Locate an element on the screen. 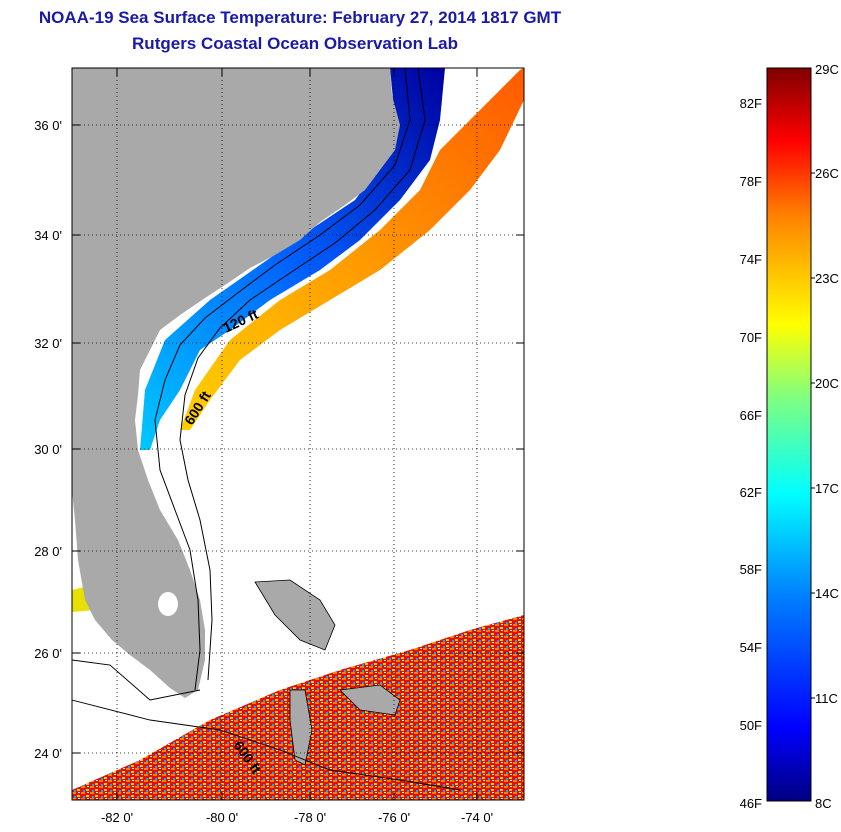 The image size is (841, 832). colorbar-f-82: 82F is located at coordinates (751, 103).